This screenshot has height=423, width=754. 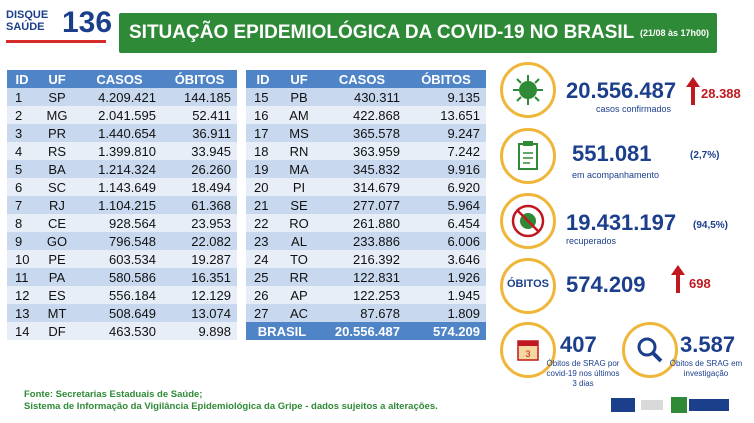 I want to click on deaths-label: ÓBITOS, so click(x=528, y=284).